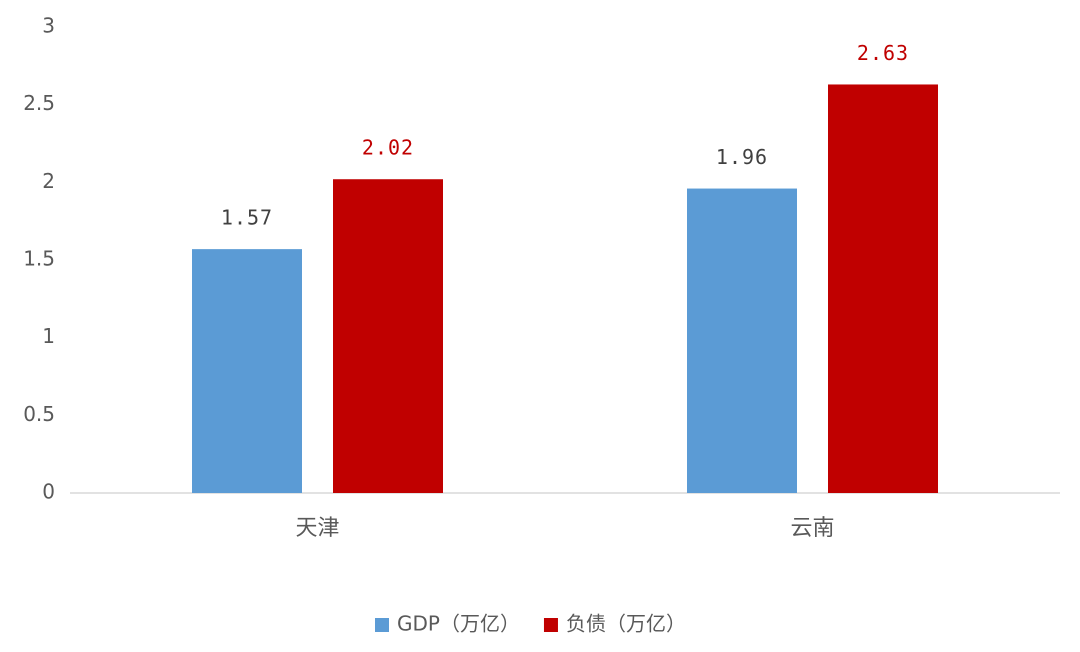  What do you see at coordinates (458, 624) in the screenshot?
I see `legend-label: GDP（万亿）` at bounding box center [458, 624].